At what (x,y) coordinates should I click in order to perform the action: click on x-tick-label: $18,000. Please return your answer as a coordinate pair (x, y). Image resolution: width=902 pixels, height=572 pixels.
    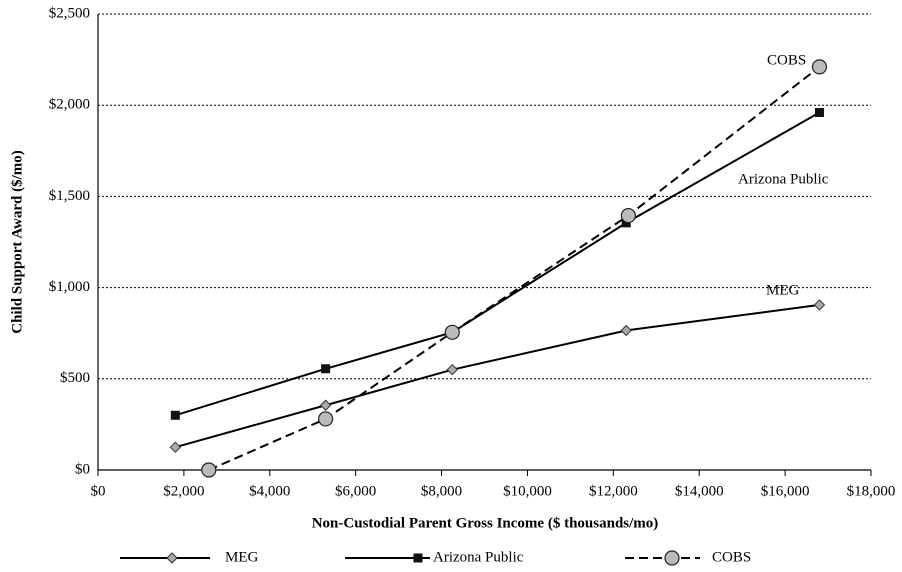
    Looking at the image, I should click on (871, 491).